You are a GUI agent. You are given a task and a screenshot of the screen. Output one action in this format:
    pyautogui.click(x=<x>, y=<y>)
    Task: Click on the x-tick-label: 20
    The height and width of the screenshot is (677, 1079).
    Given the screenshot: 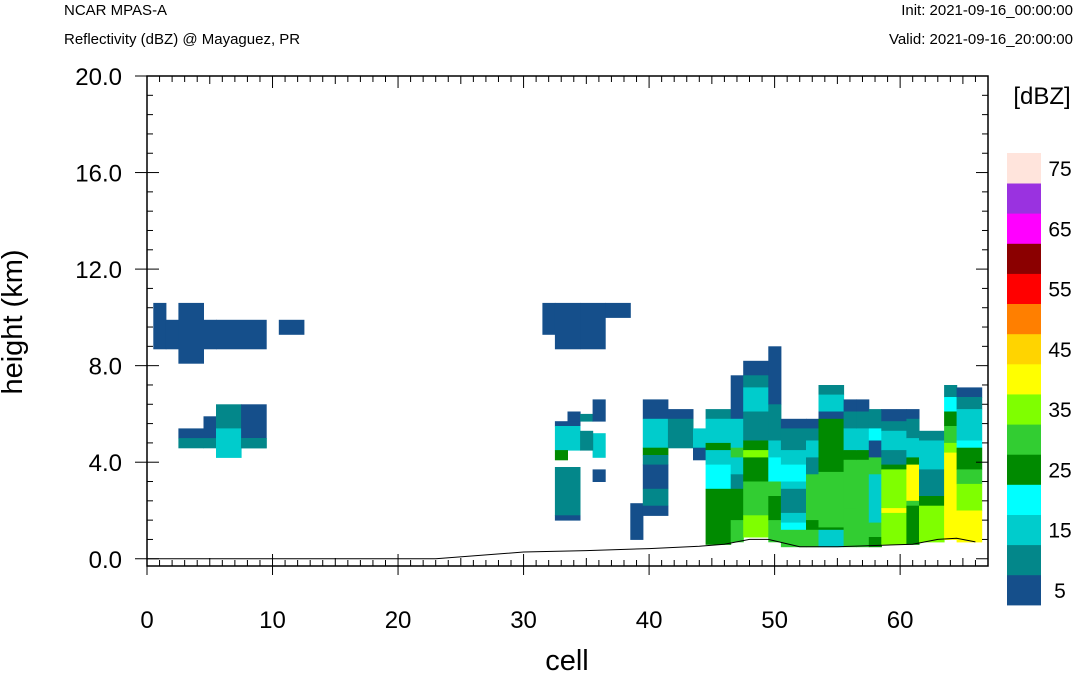 What is the action you would take?
    pyautogui.click(x=398, y=620)
    